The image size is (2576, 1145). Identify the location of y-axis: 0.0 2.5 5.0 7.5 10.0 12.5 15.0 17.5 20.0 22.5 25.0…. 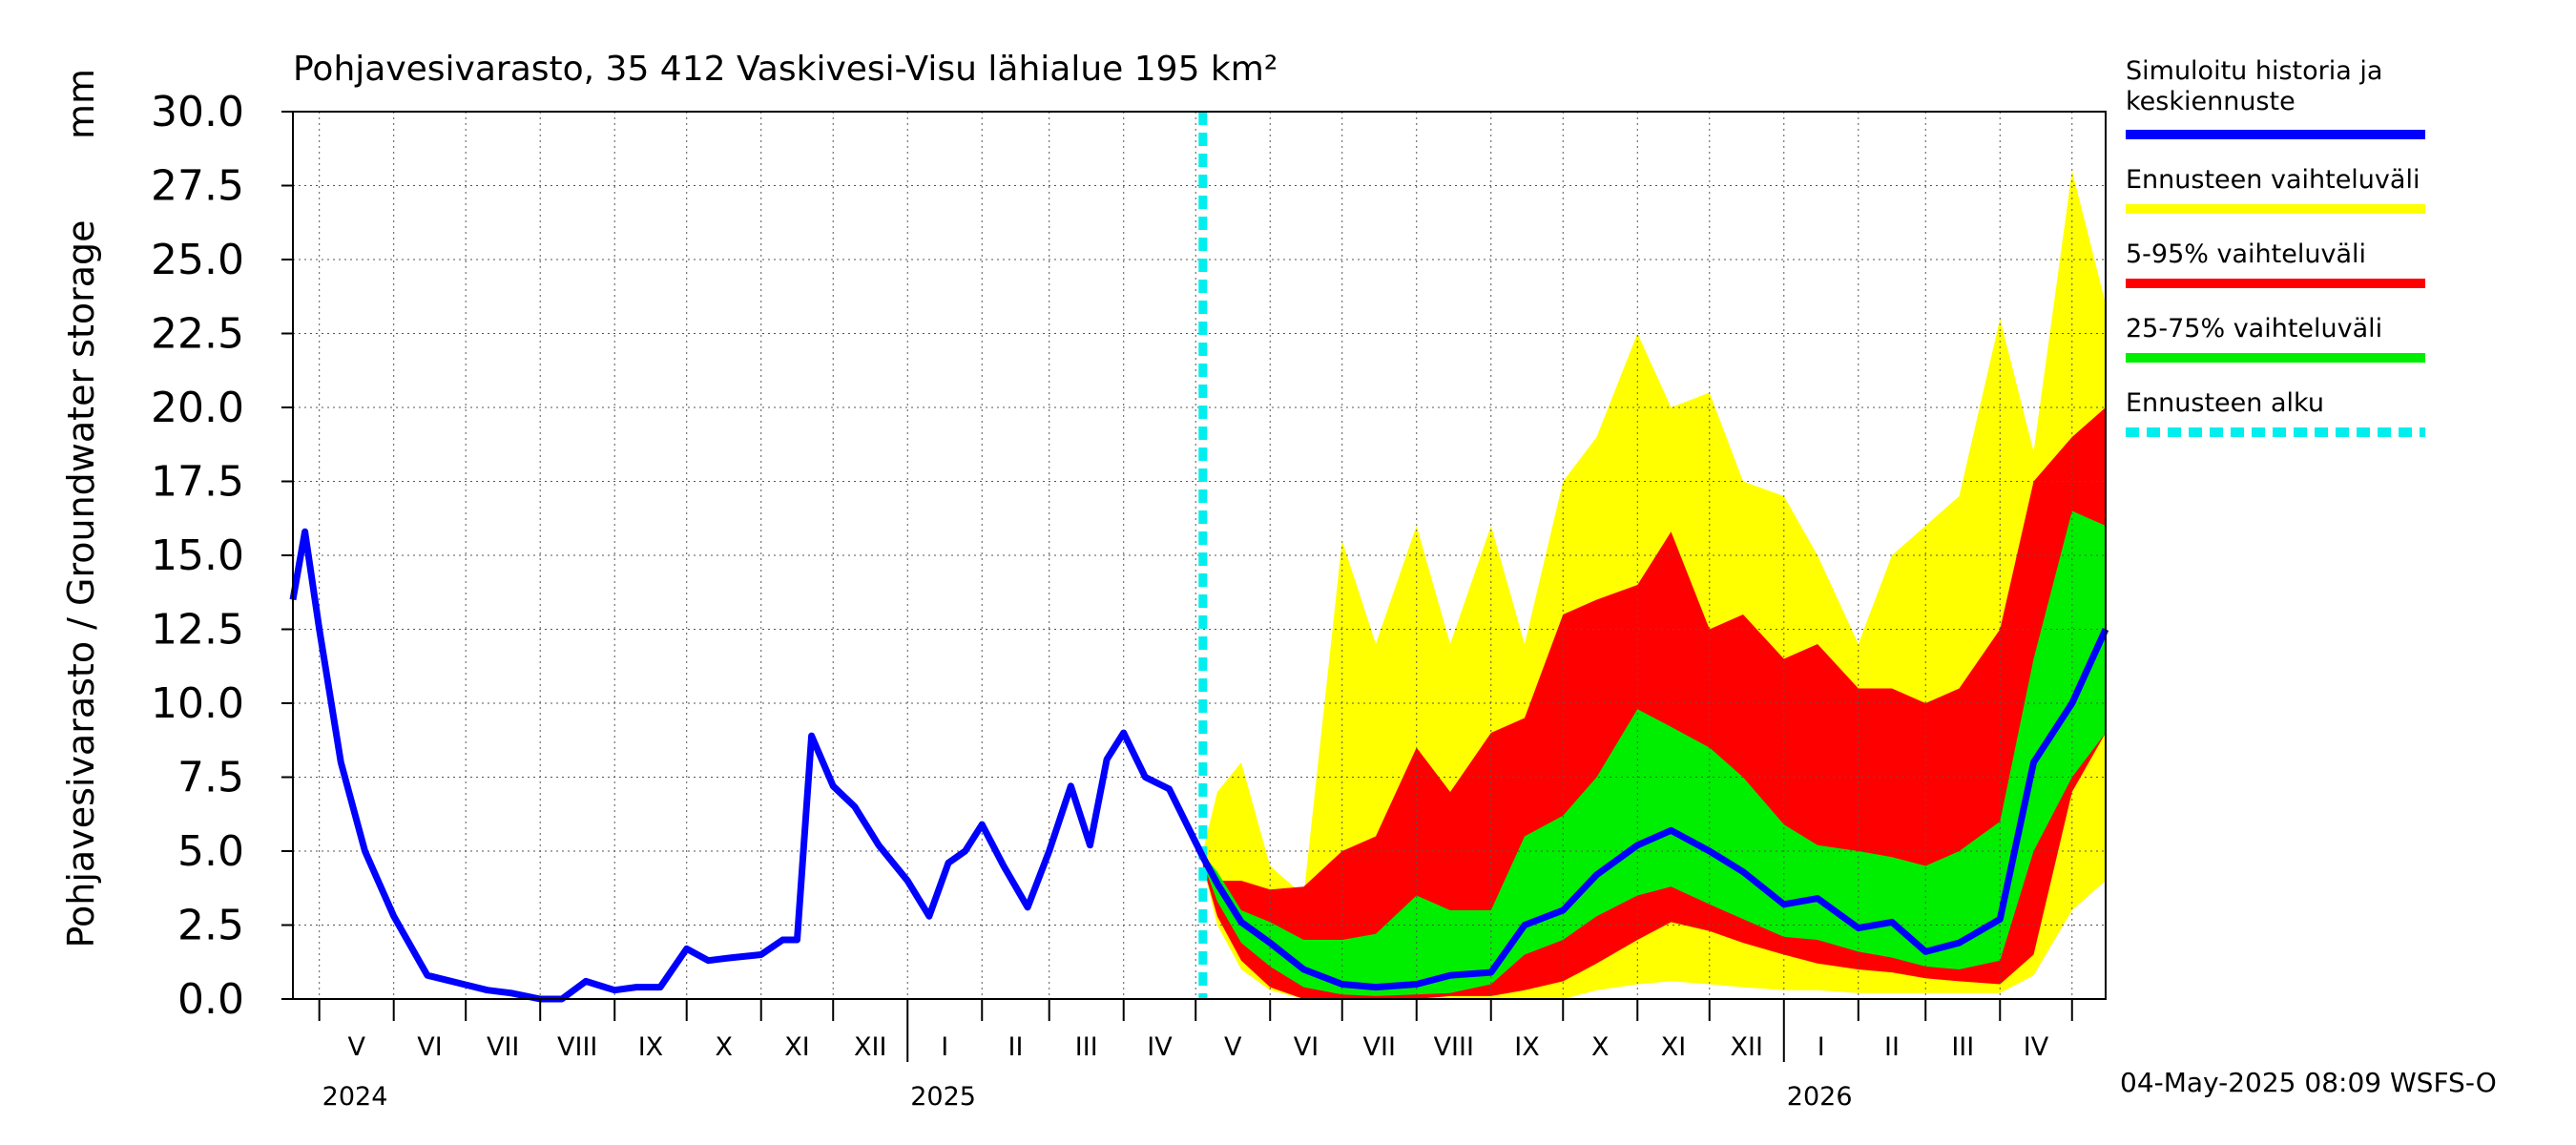
(222, 556).